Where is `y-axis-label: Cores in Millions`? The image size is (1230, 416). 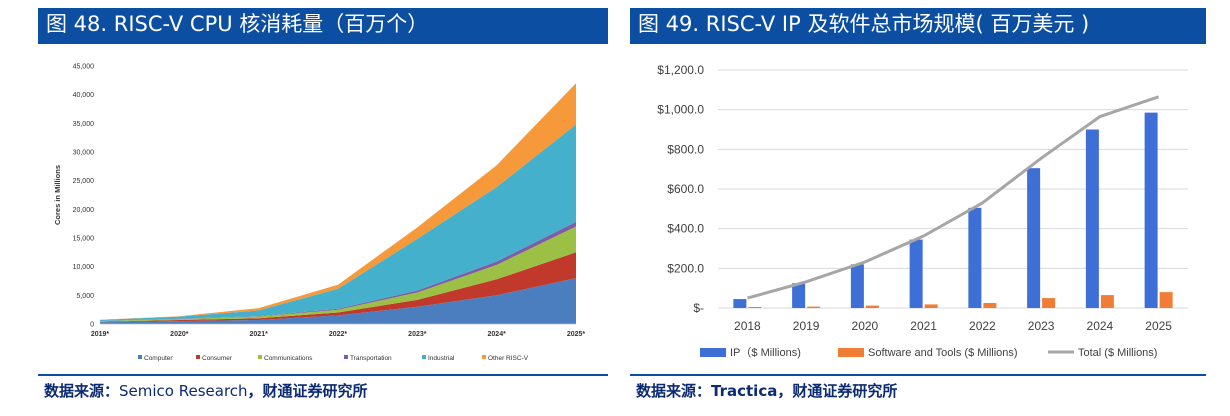
y-axis-label: Cores in Millions is located at coordinates (57, 195).